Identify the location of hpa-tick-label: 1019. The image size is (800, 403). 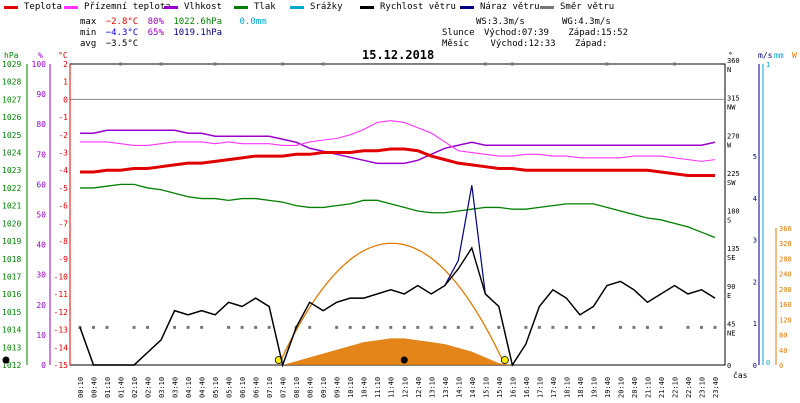
(11, 241).